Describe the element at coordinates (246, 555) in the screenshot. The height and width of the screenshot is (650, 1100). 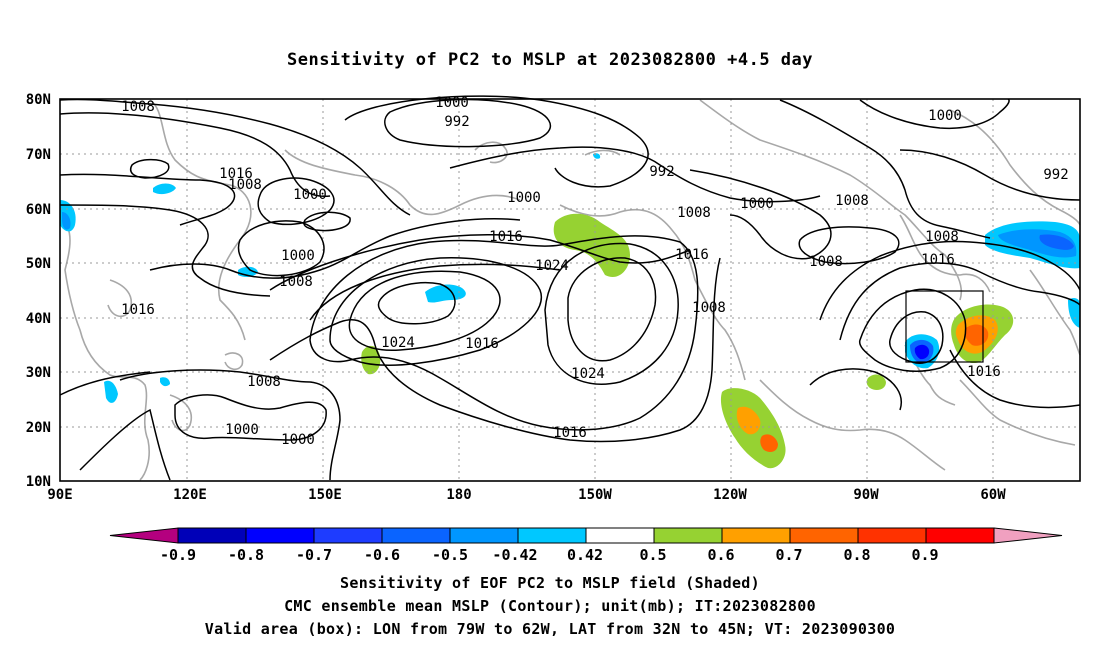
I see `colorbar-label: -0.8` at that location.